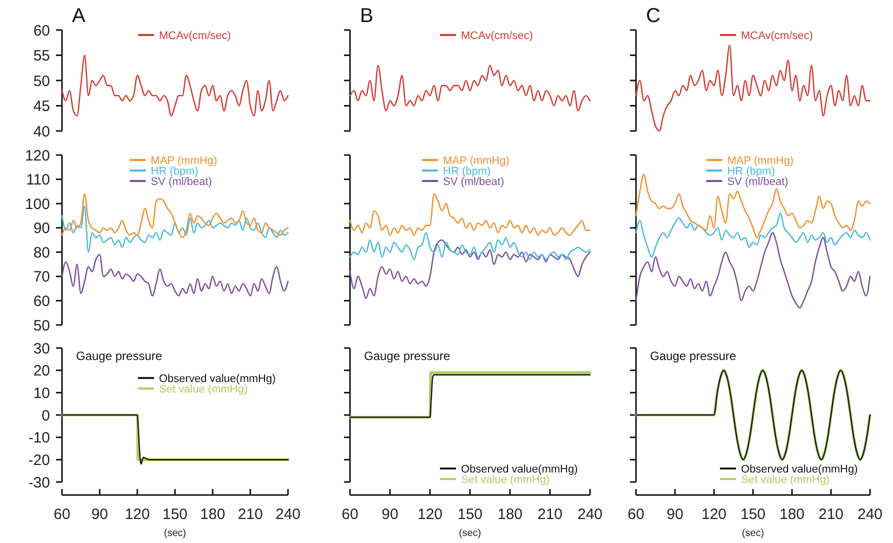 This screenshot has width=893, height=543. Describe the element at coordinates (41, 106) in the screenshot. I see `y-tick-label: 45` at that location.